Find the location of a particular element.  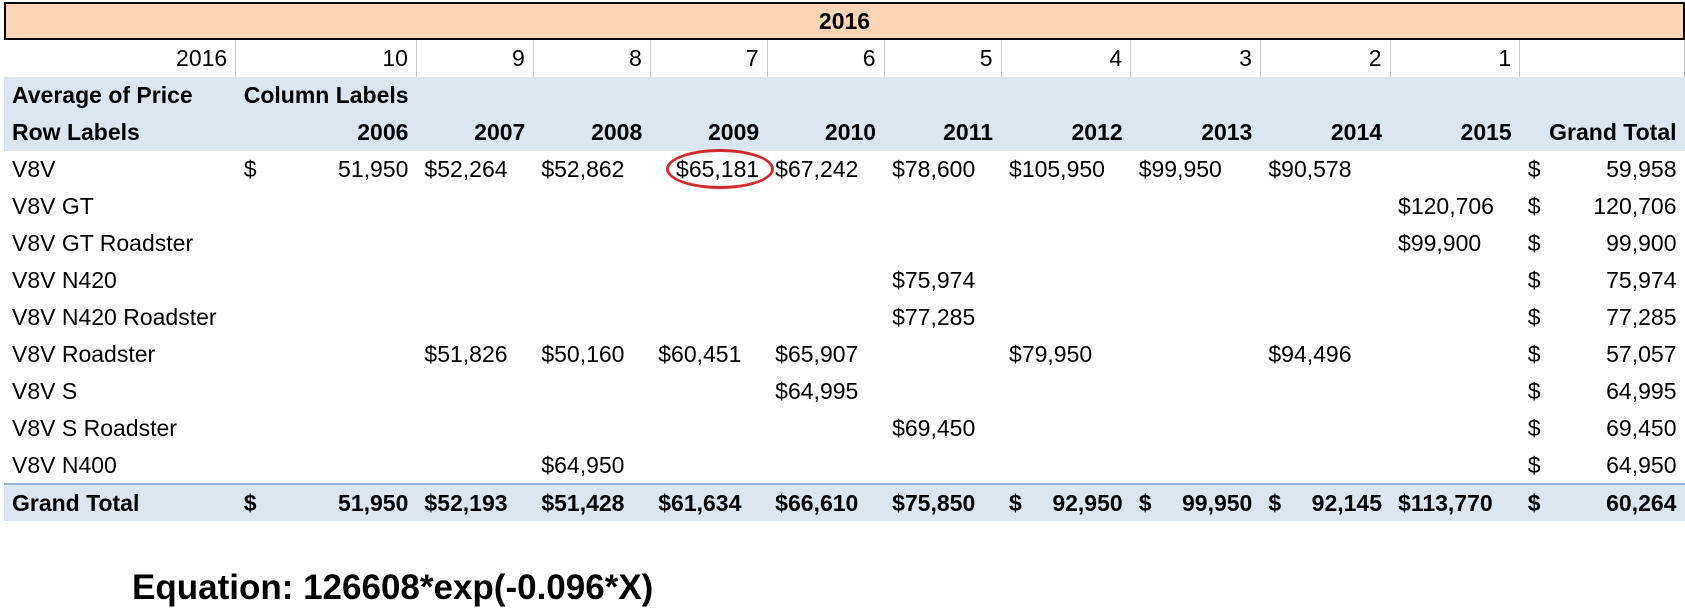

row-grand-total-cell: $120,706 is located at coordinates (1602, 206).